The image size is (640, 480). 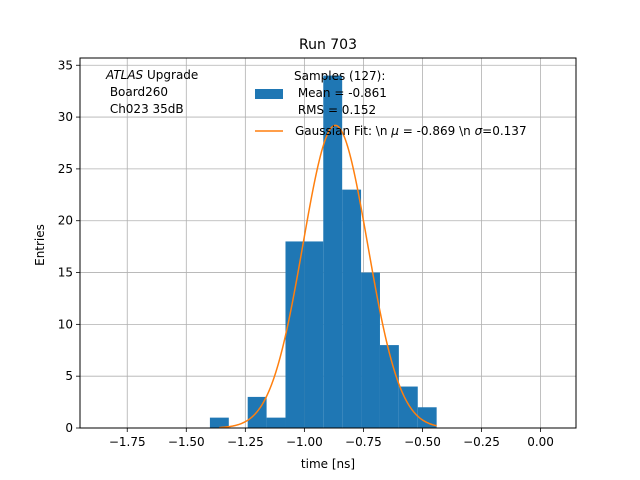 What do you see at coordinates (65, 221) in the screenshot?
I see `y-tick-label: 20` at bounding box center [65, 221].